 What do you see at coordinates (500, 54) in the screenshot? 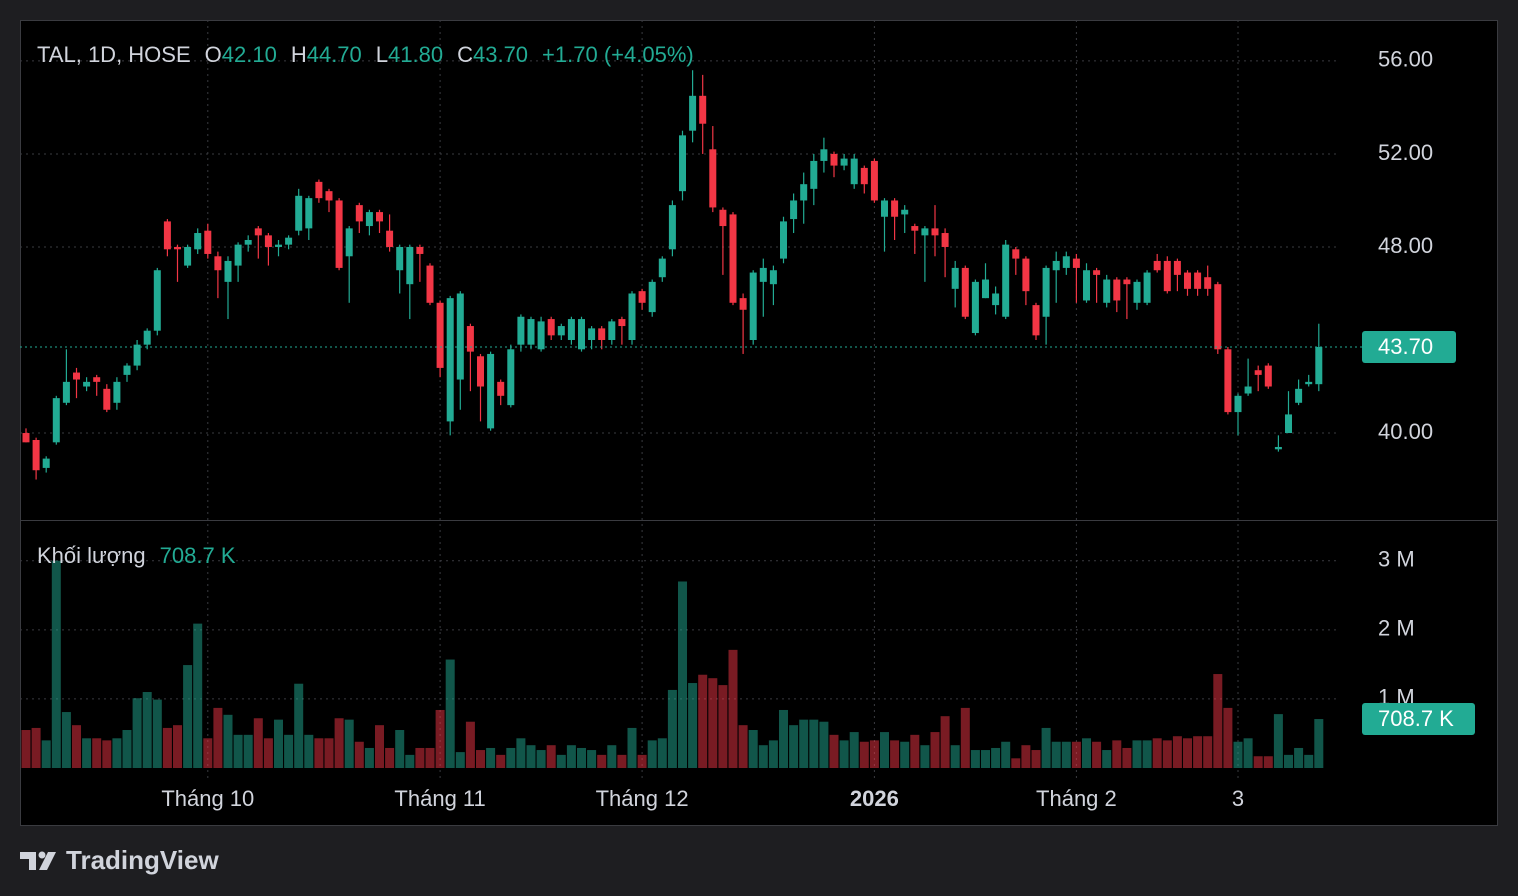
I see `legend-value: 43.70` at bounding box center [500, 54].